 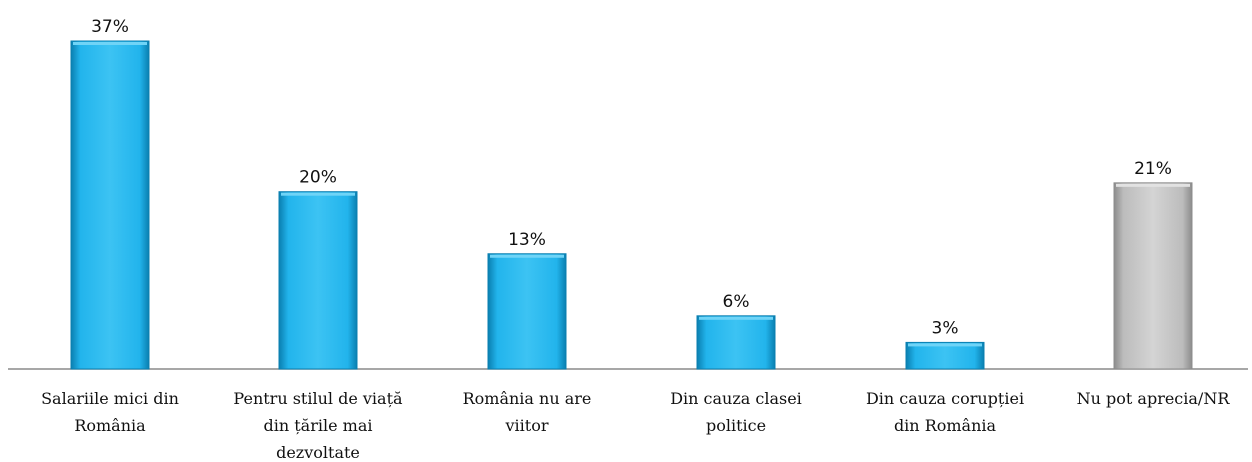 What do you see at coordinates (945, 425) in the screenshot?
I see `category-label-5-line-2: din România` at bounding box center [945, 425].